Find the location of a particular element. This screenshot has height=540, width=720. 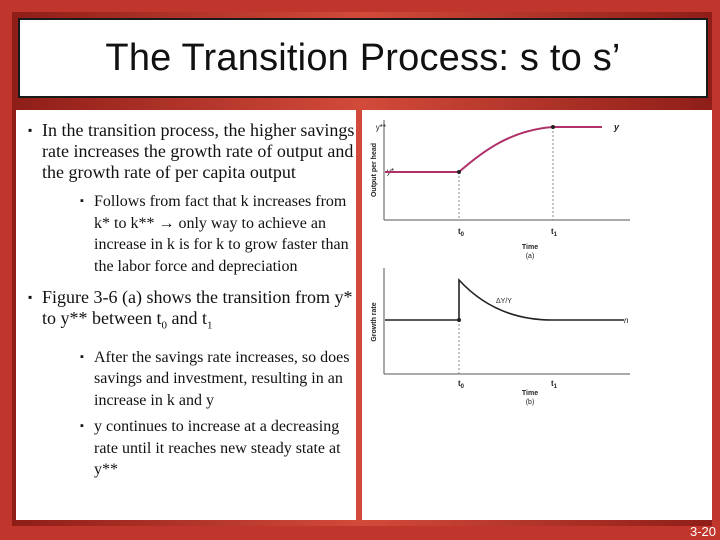

t0-label-a: t0 is located at coordinates (461, 232).